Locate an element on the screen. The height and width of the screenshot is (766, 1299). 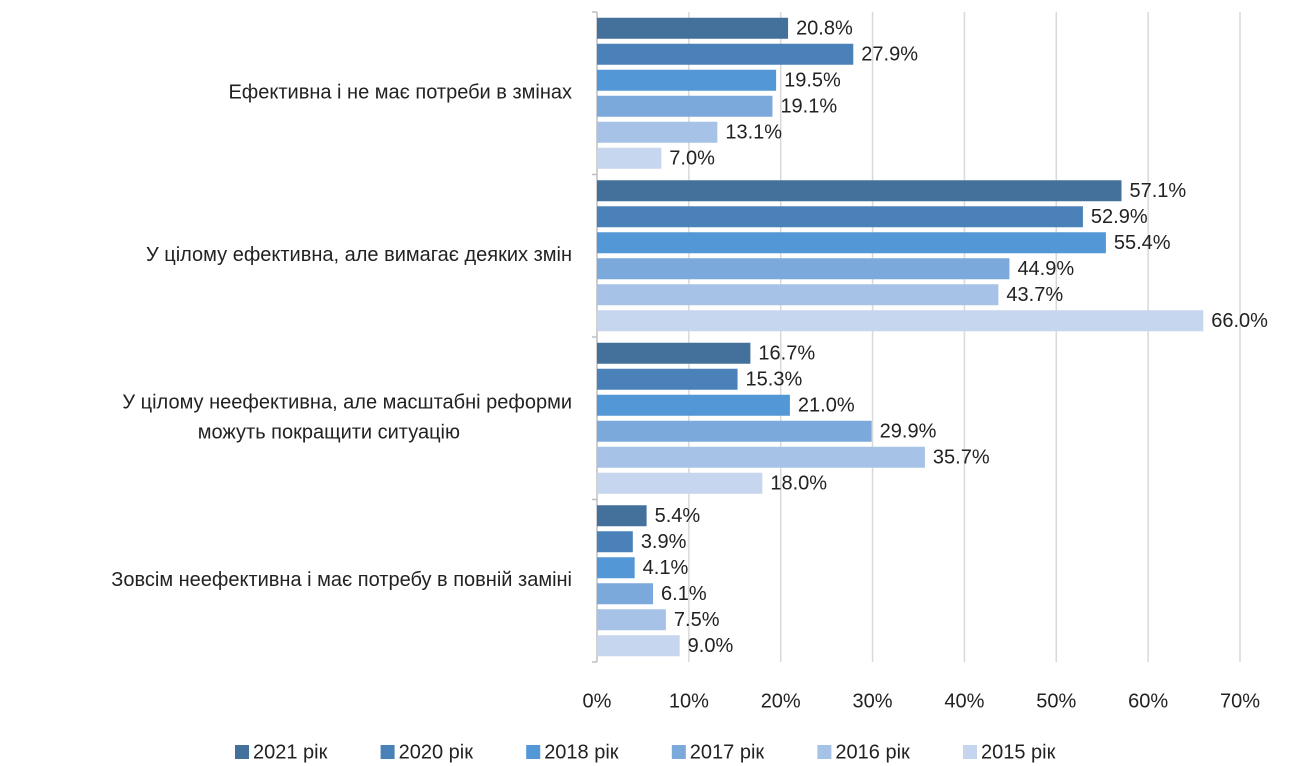
x-tick-label: 0% is located at coordinates (597, 701).